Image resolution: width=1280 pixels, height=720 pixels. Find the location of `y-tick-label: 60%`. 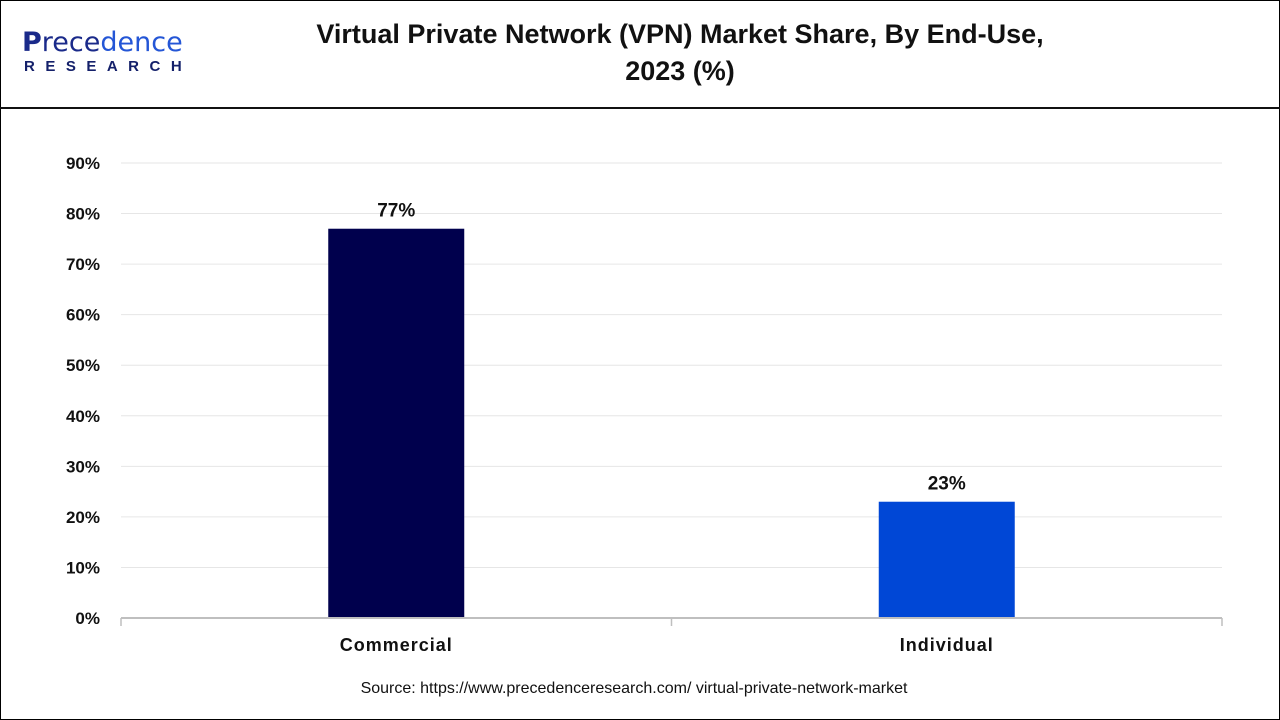

y-tick-label: 60% is located at coordinates (83, 315).